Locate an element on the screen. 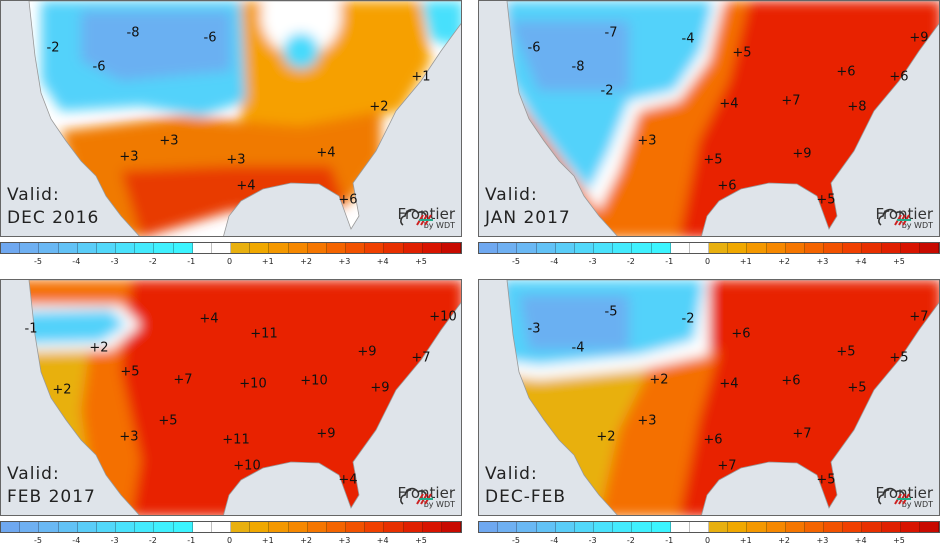 This screenshot has height=549, width=940. colorbar-tick: -4 is located at coordinates (554, 540).